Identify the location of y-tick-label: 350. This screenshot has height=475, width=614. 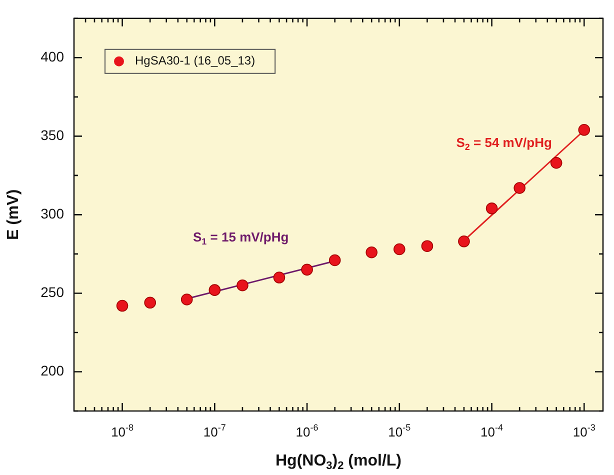
(52, 135).